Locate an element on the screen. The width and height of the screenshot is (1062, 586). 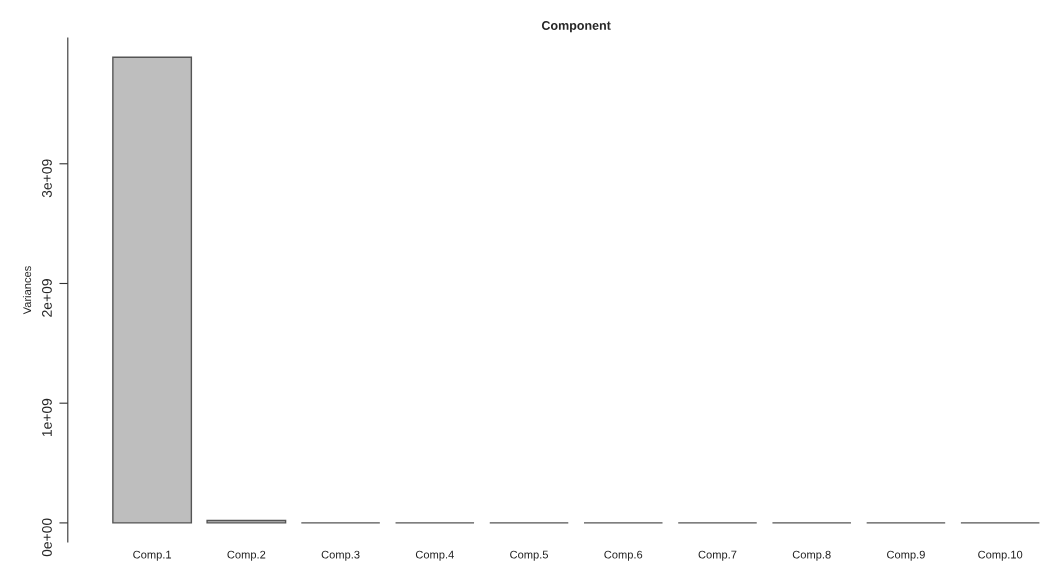
y-tick-label: 3e+09 is located at coordinates (47, 178).